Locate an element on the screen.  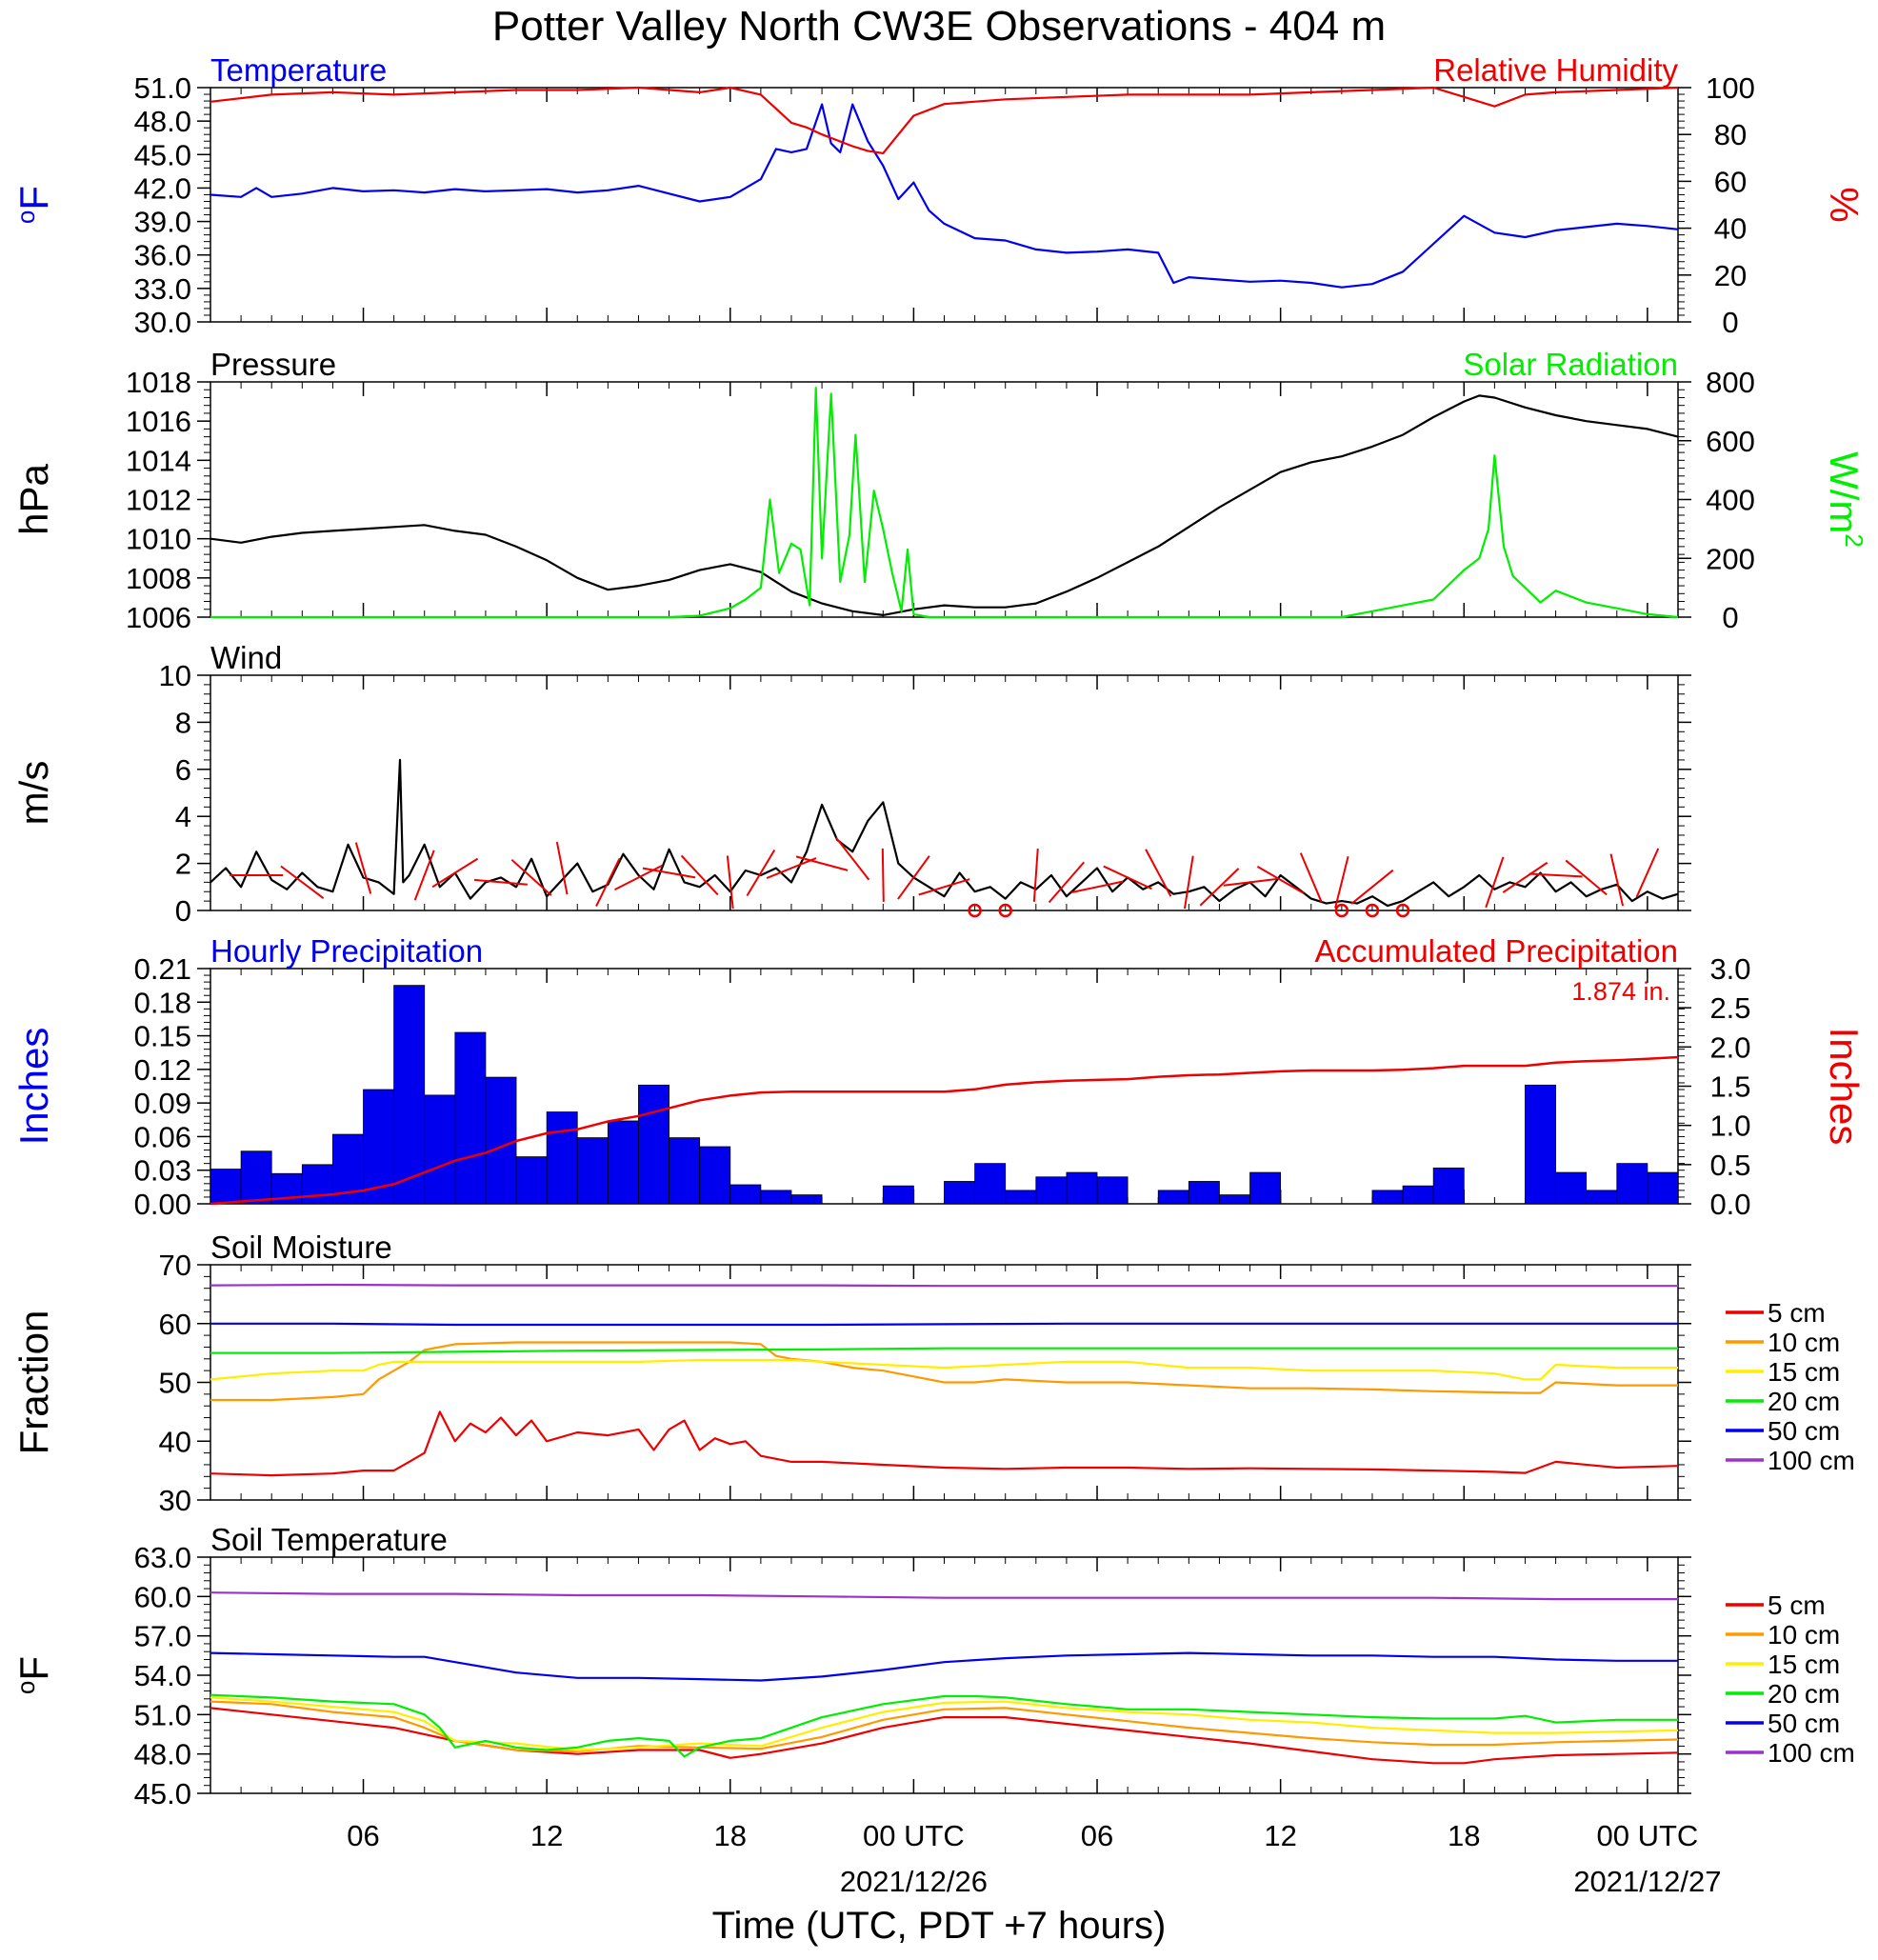
y-left-tick-label: 40 is located at coordinates (175, 1441).